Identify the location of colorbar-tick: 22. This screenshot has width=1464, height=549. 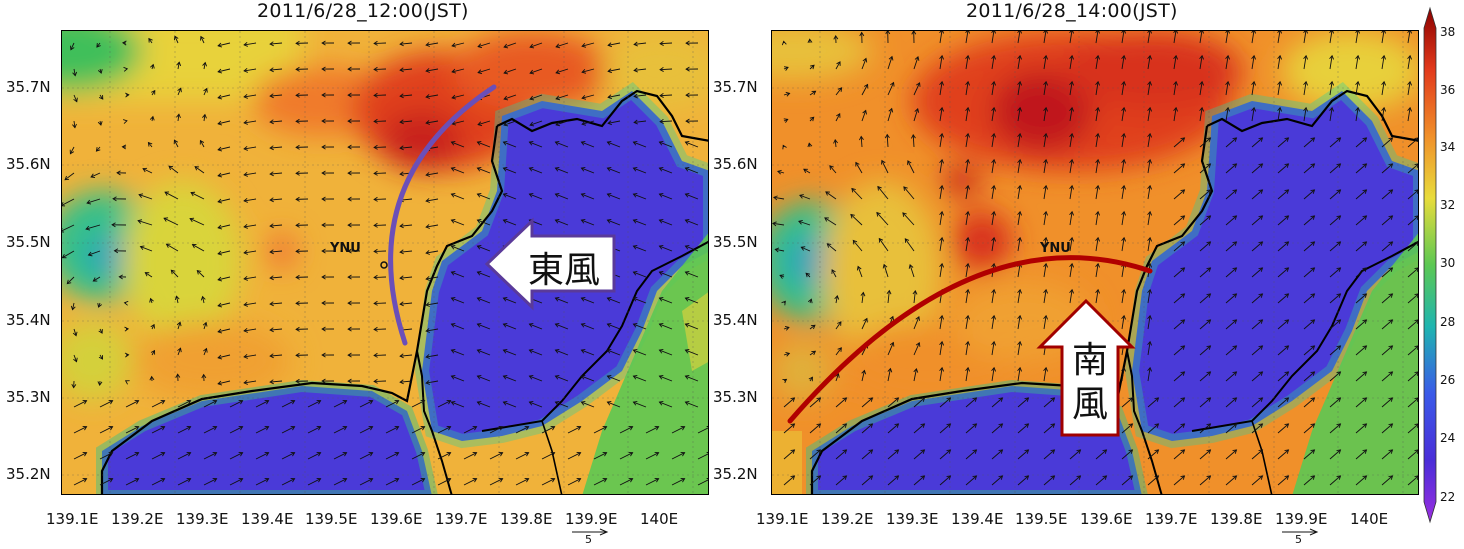
(1448, 497).